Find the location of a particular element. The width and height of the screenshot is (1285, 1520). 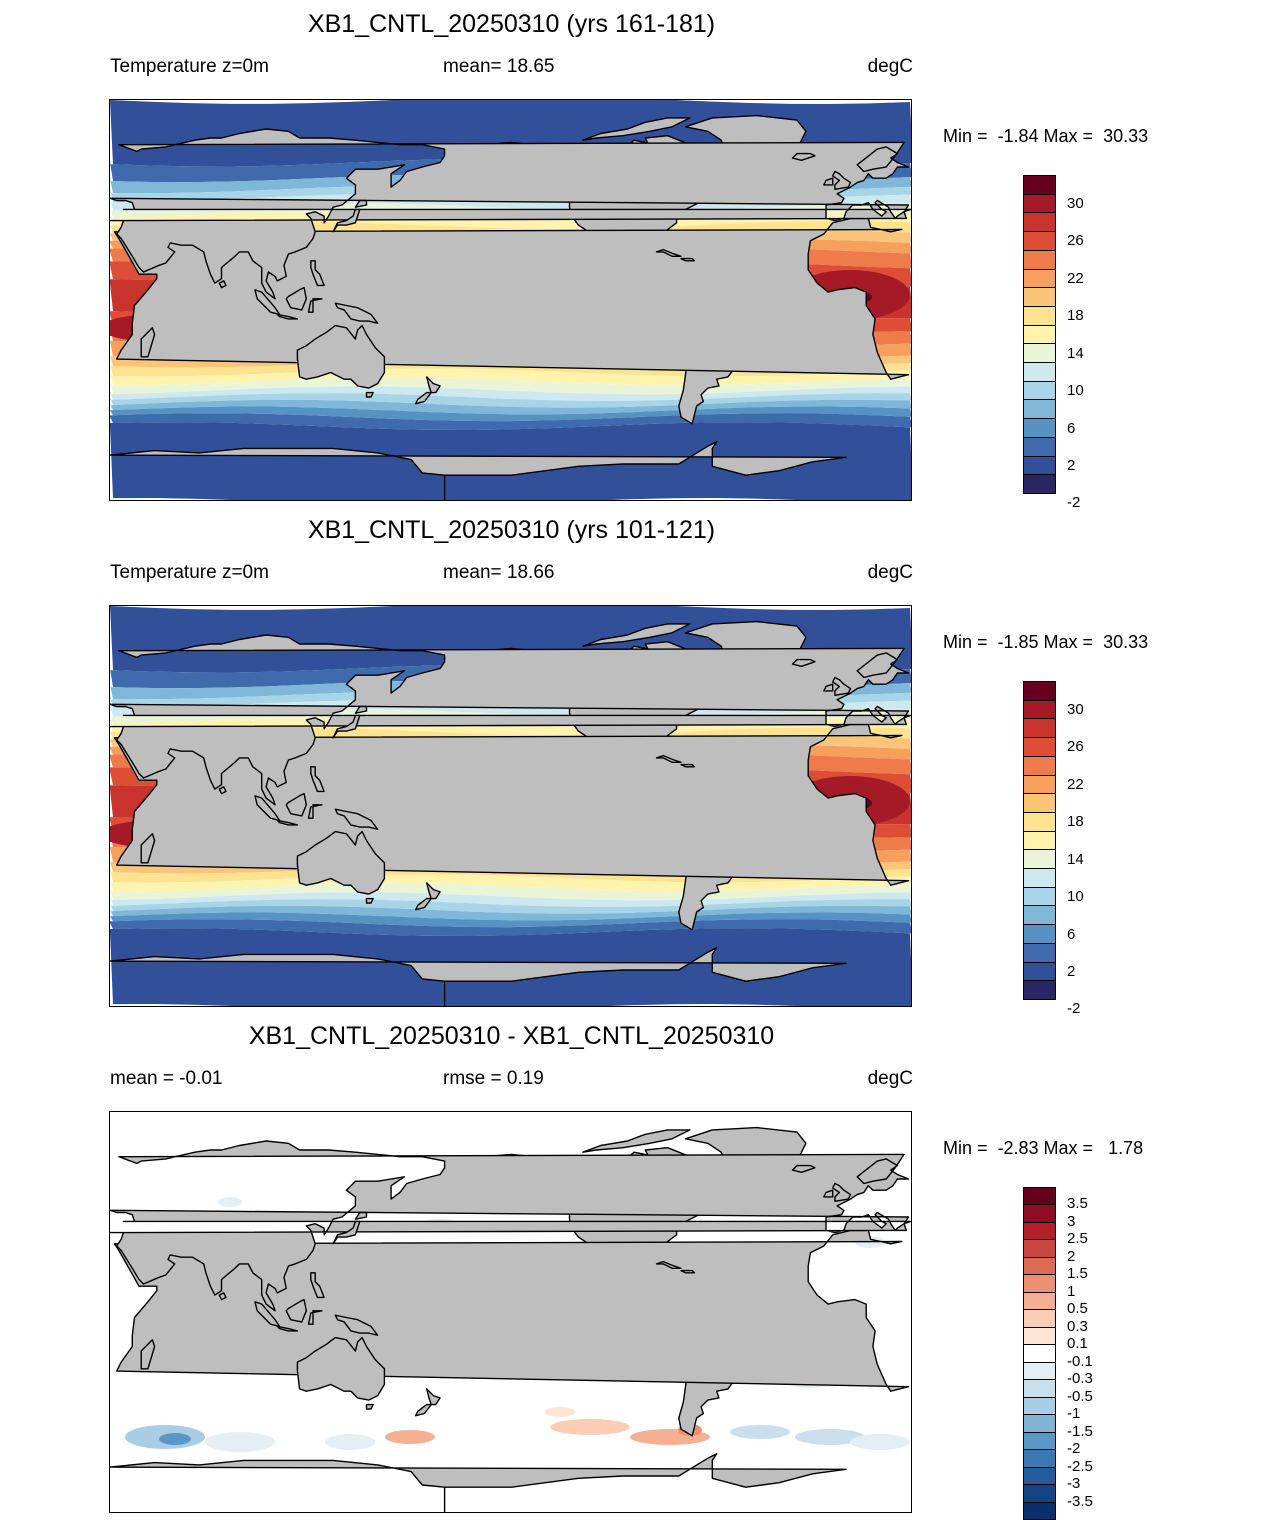

colorbar-tick-label: 0.1 is located at coordinates (1077, 1344).